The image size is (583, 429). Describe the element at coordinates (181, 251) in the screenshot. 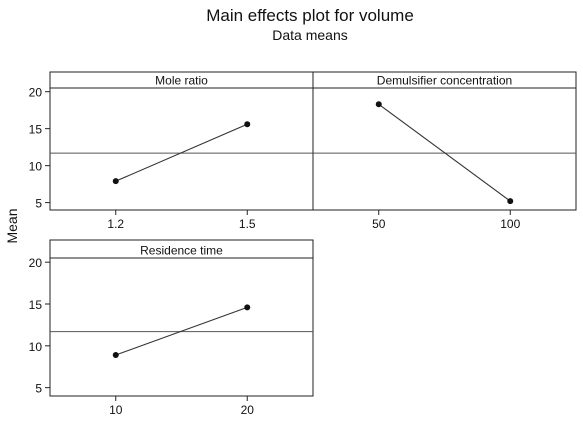

I see `panel-factor-label: Residence time` at that location.